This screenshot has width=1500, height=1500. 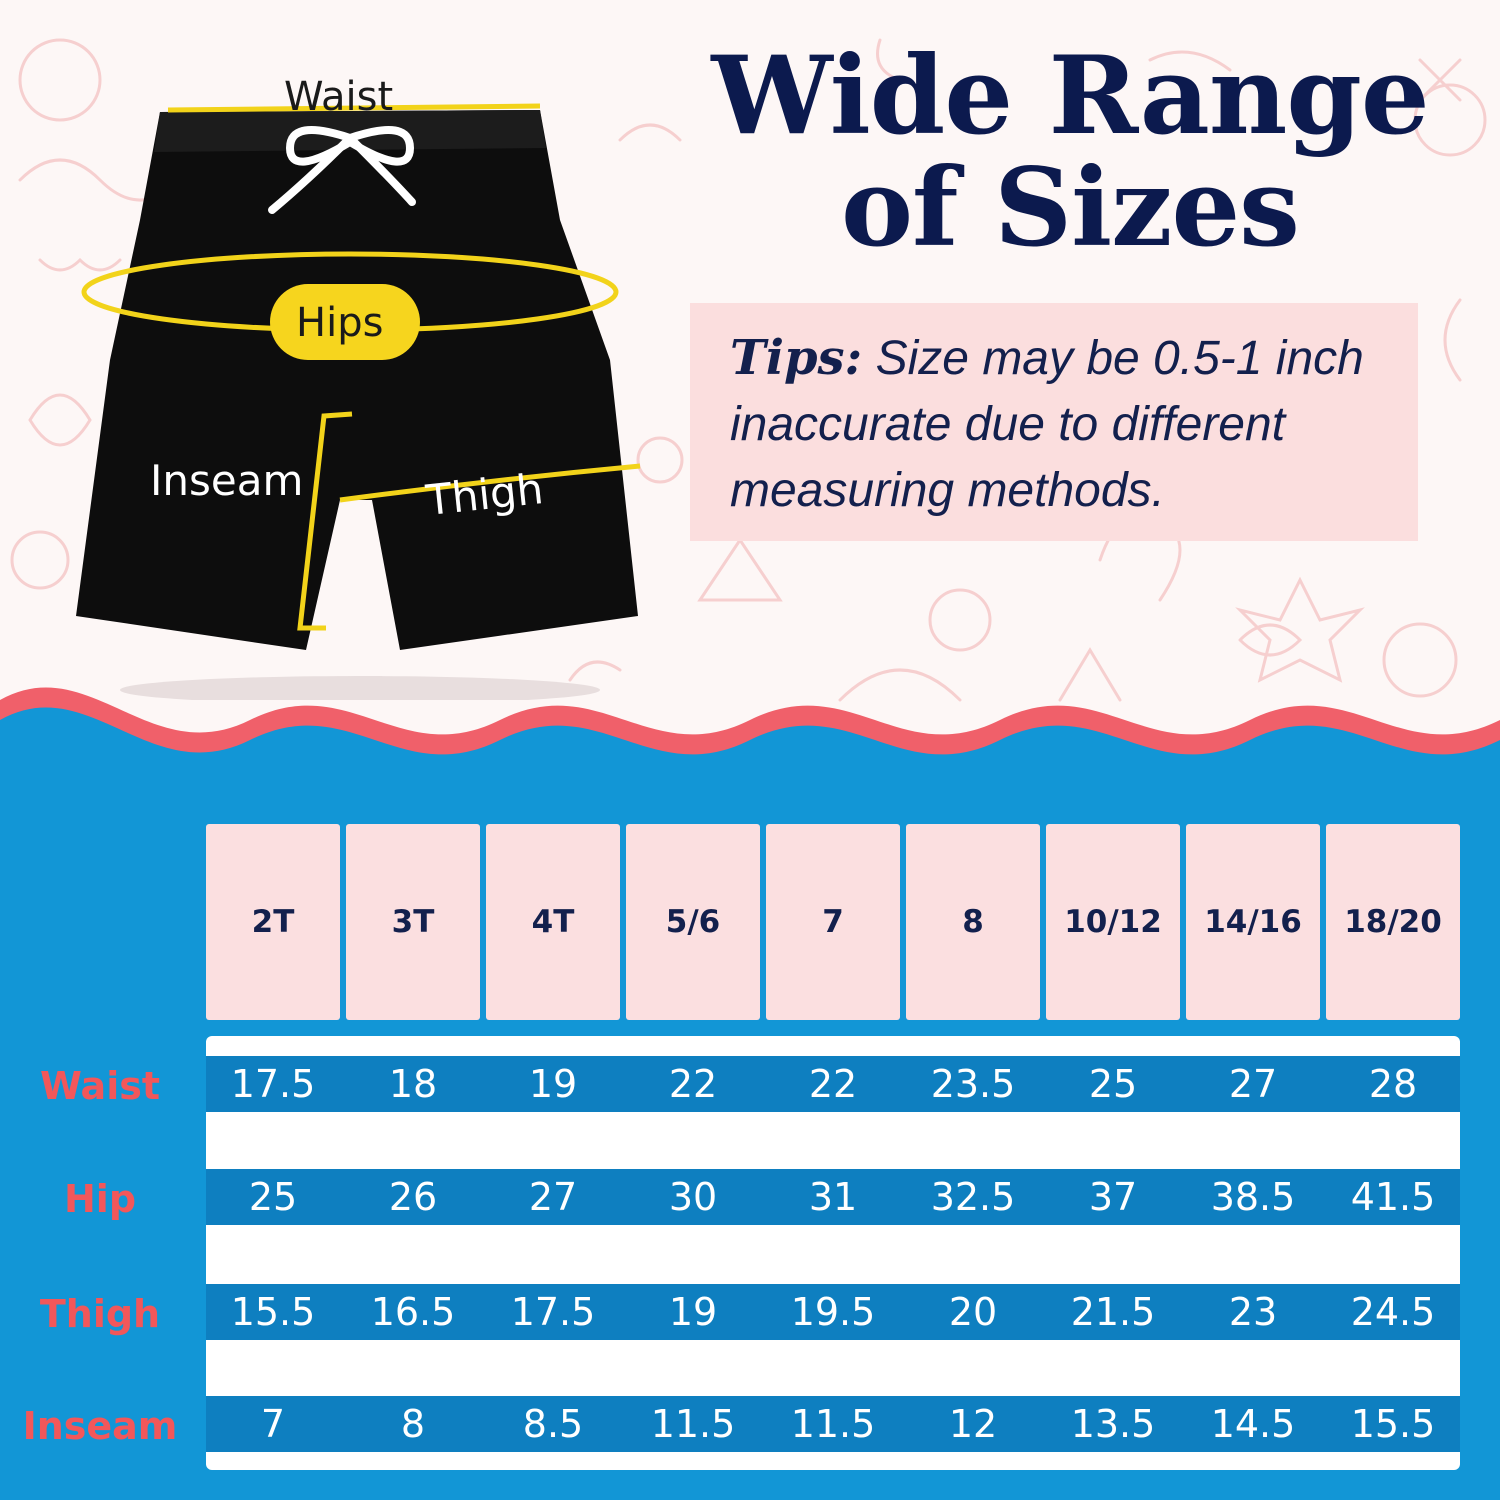 What do you see at coordinates (1070, 208) in the screenshot?
I see `title-line-2: of Sizes` at bounding box center [1070, 208].